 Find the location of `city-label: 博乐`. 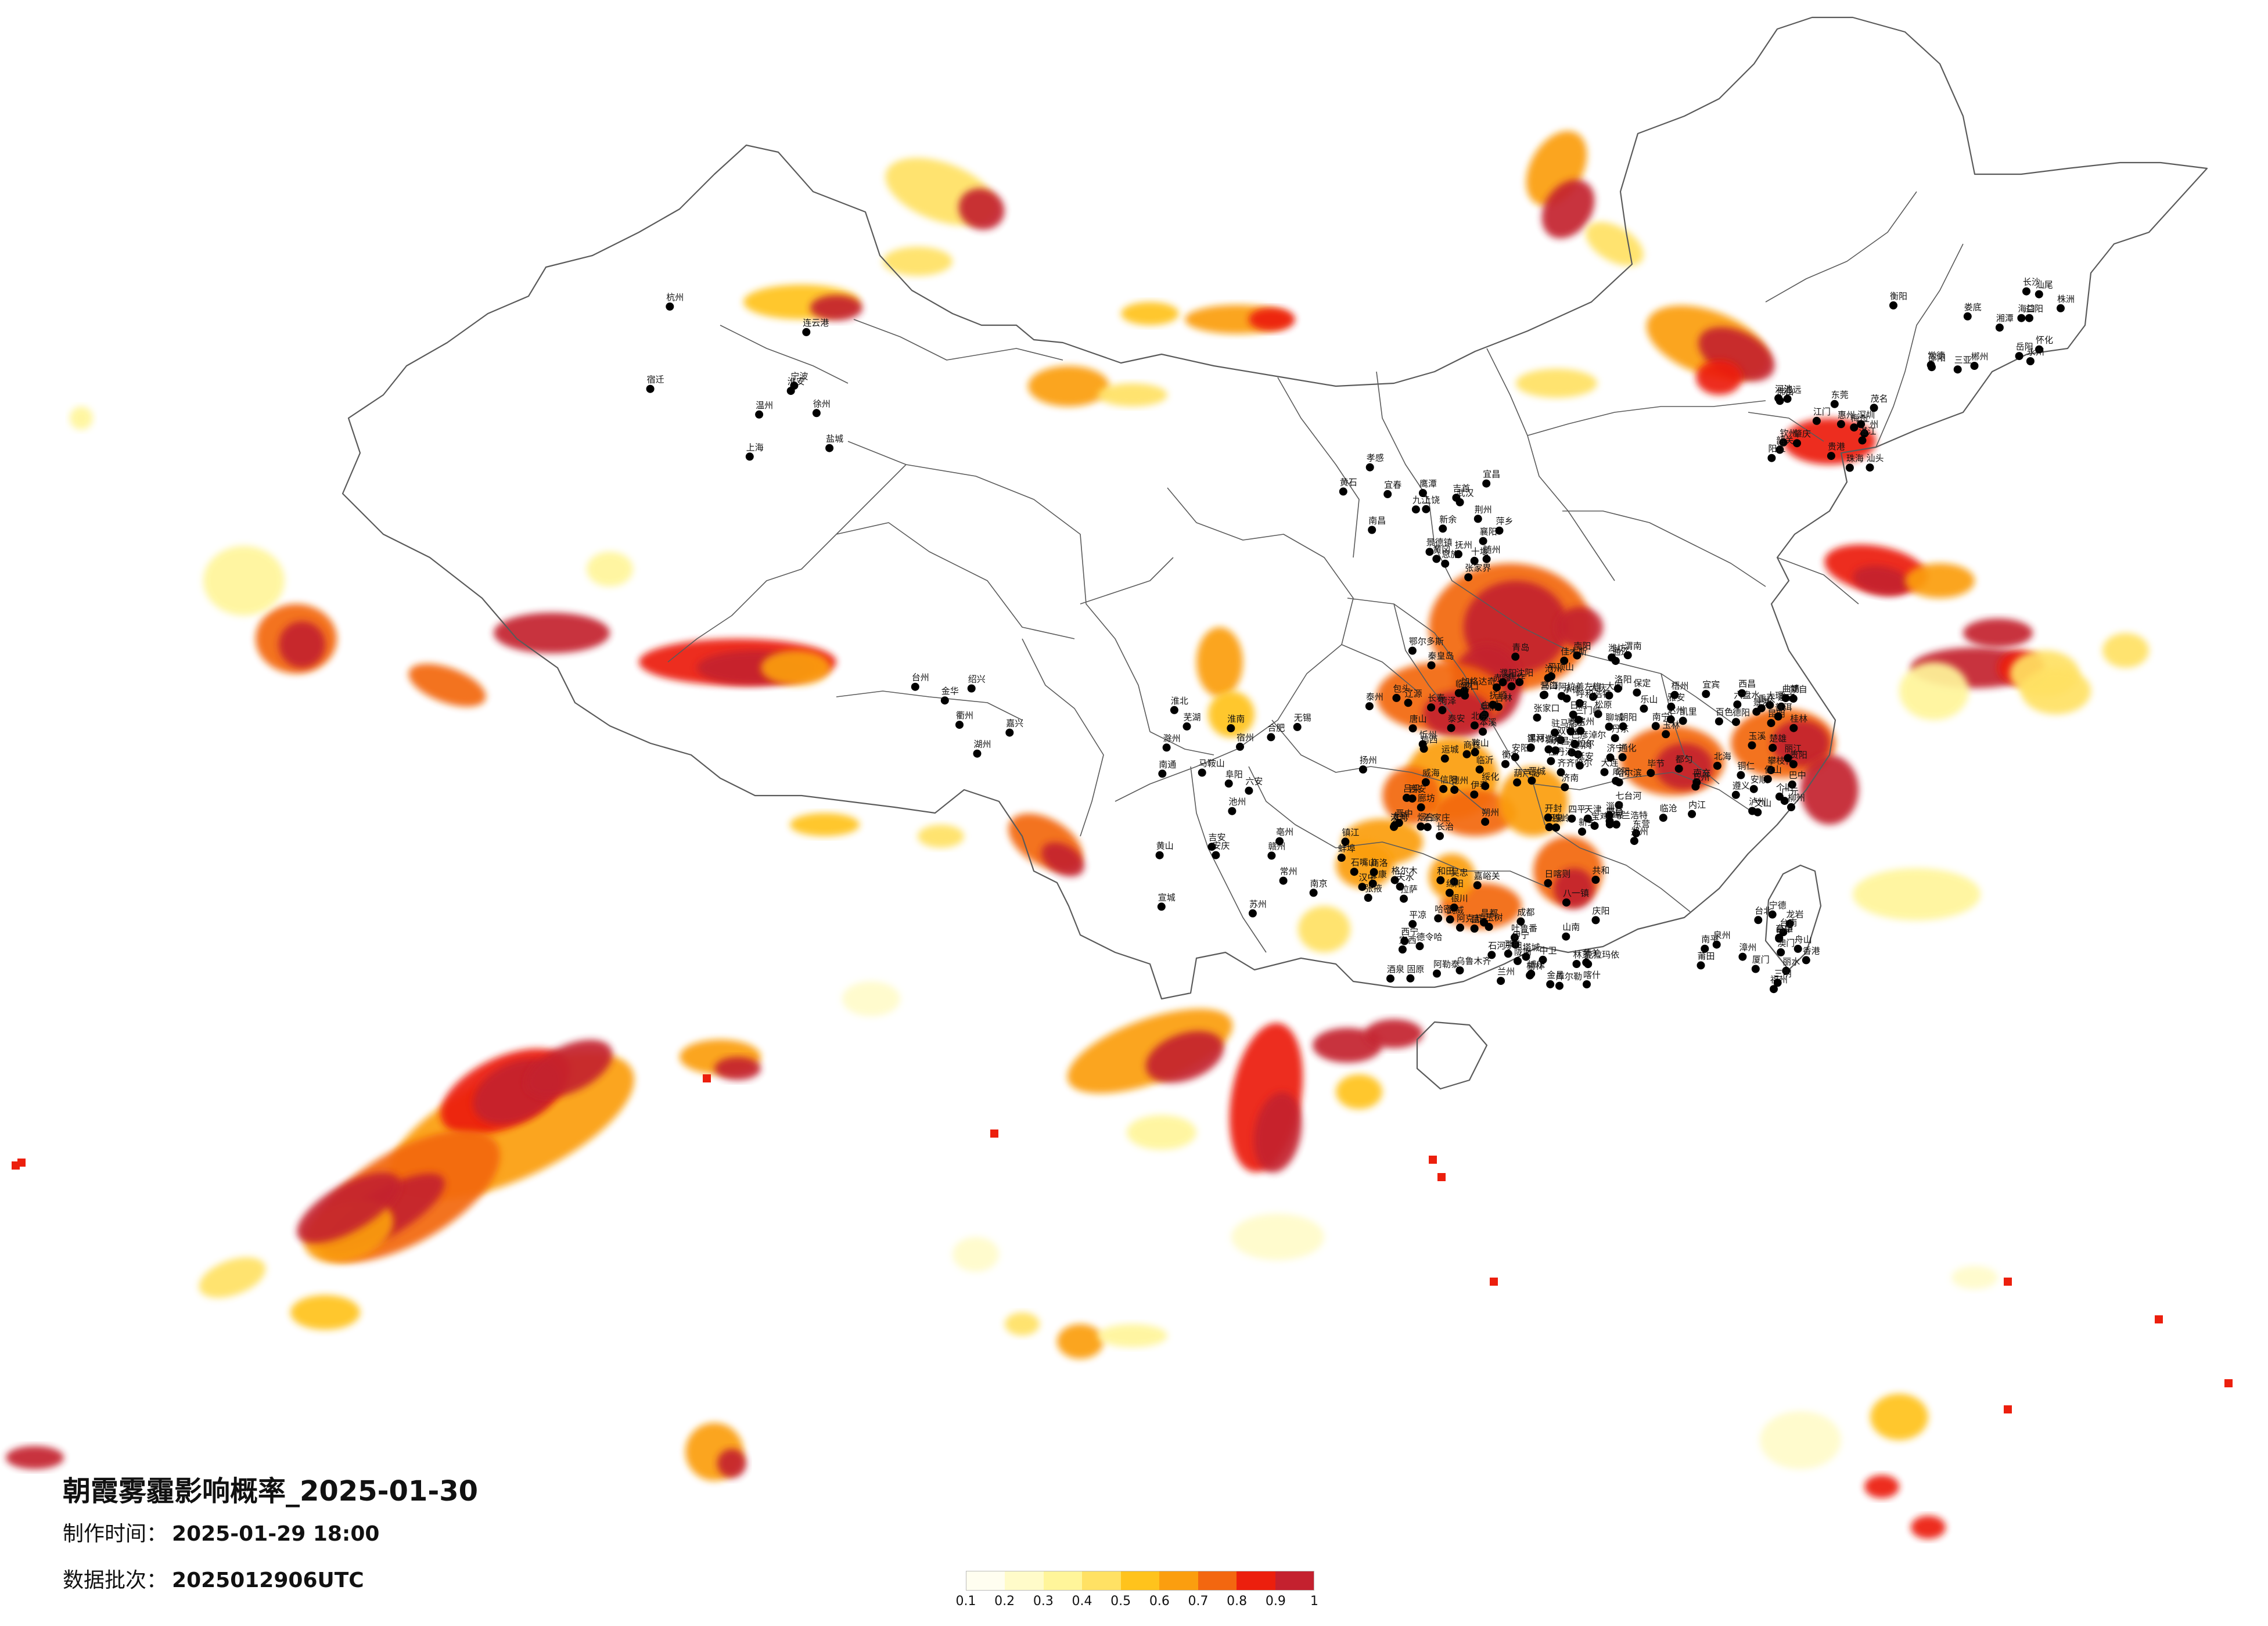

city-label: 博乐 is located at coordinates (1536, 964).